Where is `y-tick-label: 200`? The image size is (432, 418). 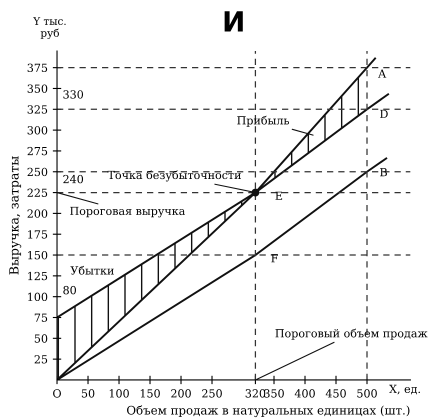 y-tick-label: 200 is located at coordinates (38, 213).